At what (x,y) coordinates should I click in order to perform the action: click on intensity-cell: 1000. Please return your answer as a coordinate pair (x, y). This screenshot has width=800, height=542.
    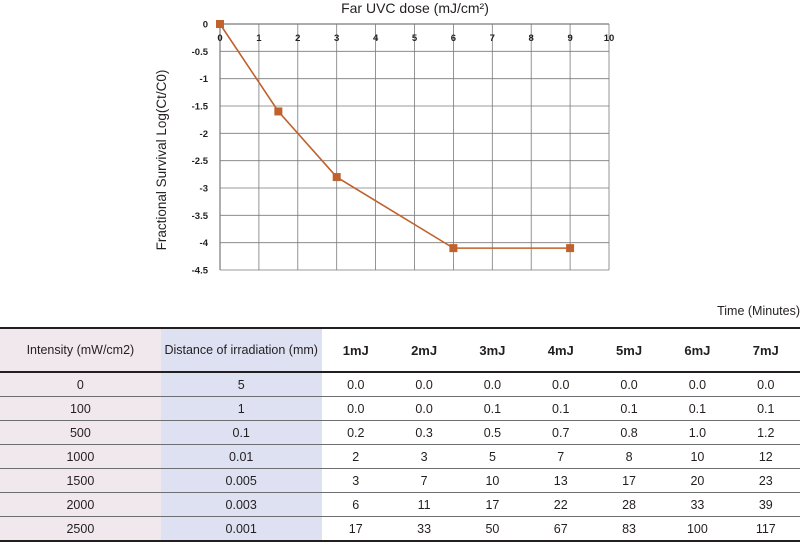
    Looking at the image, I should click on (80, 456).